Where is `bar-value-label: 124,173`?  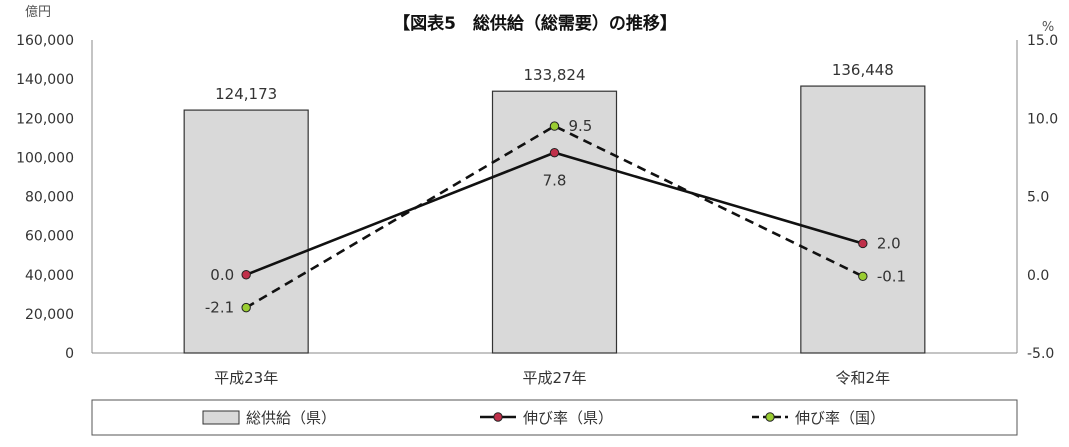 bar-value-label: 124,173 is located at coordinates (246, 94).